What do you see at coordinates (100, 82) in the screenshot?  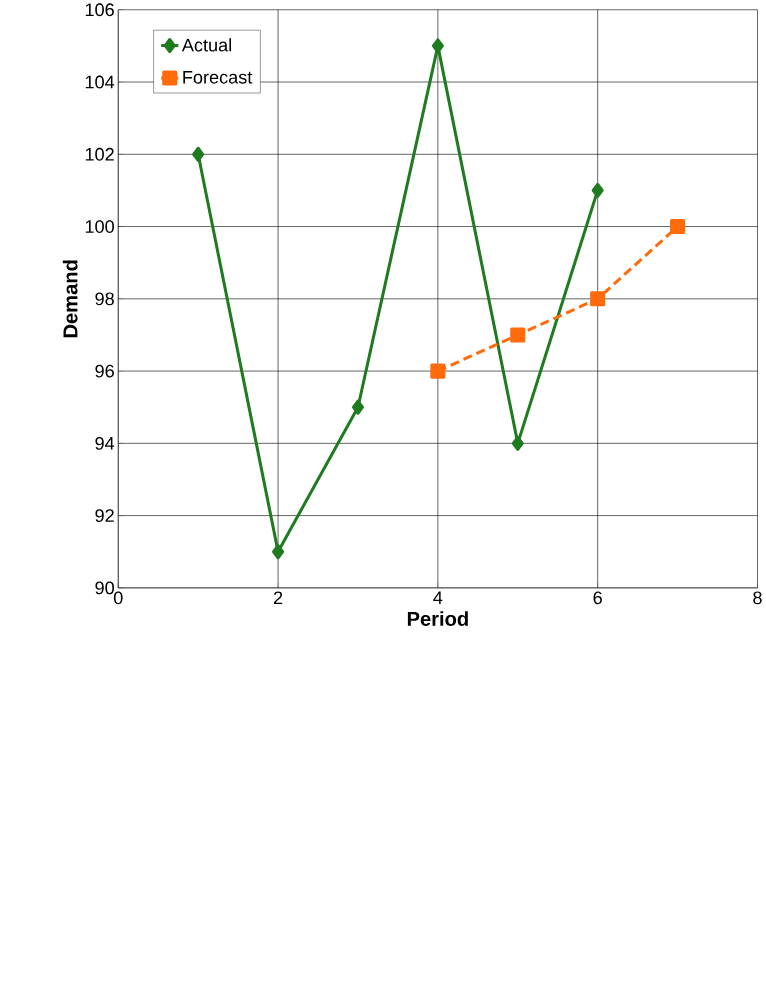 I see `y-tick-label: 104` at bounding box center [100, 82].